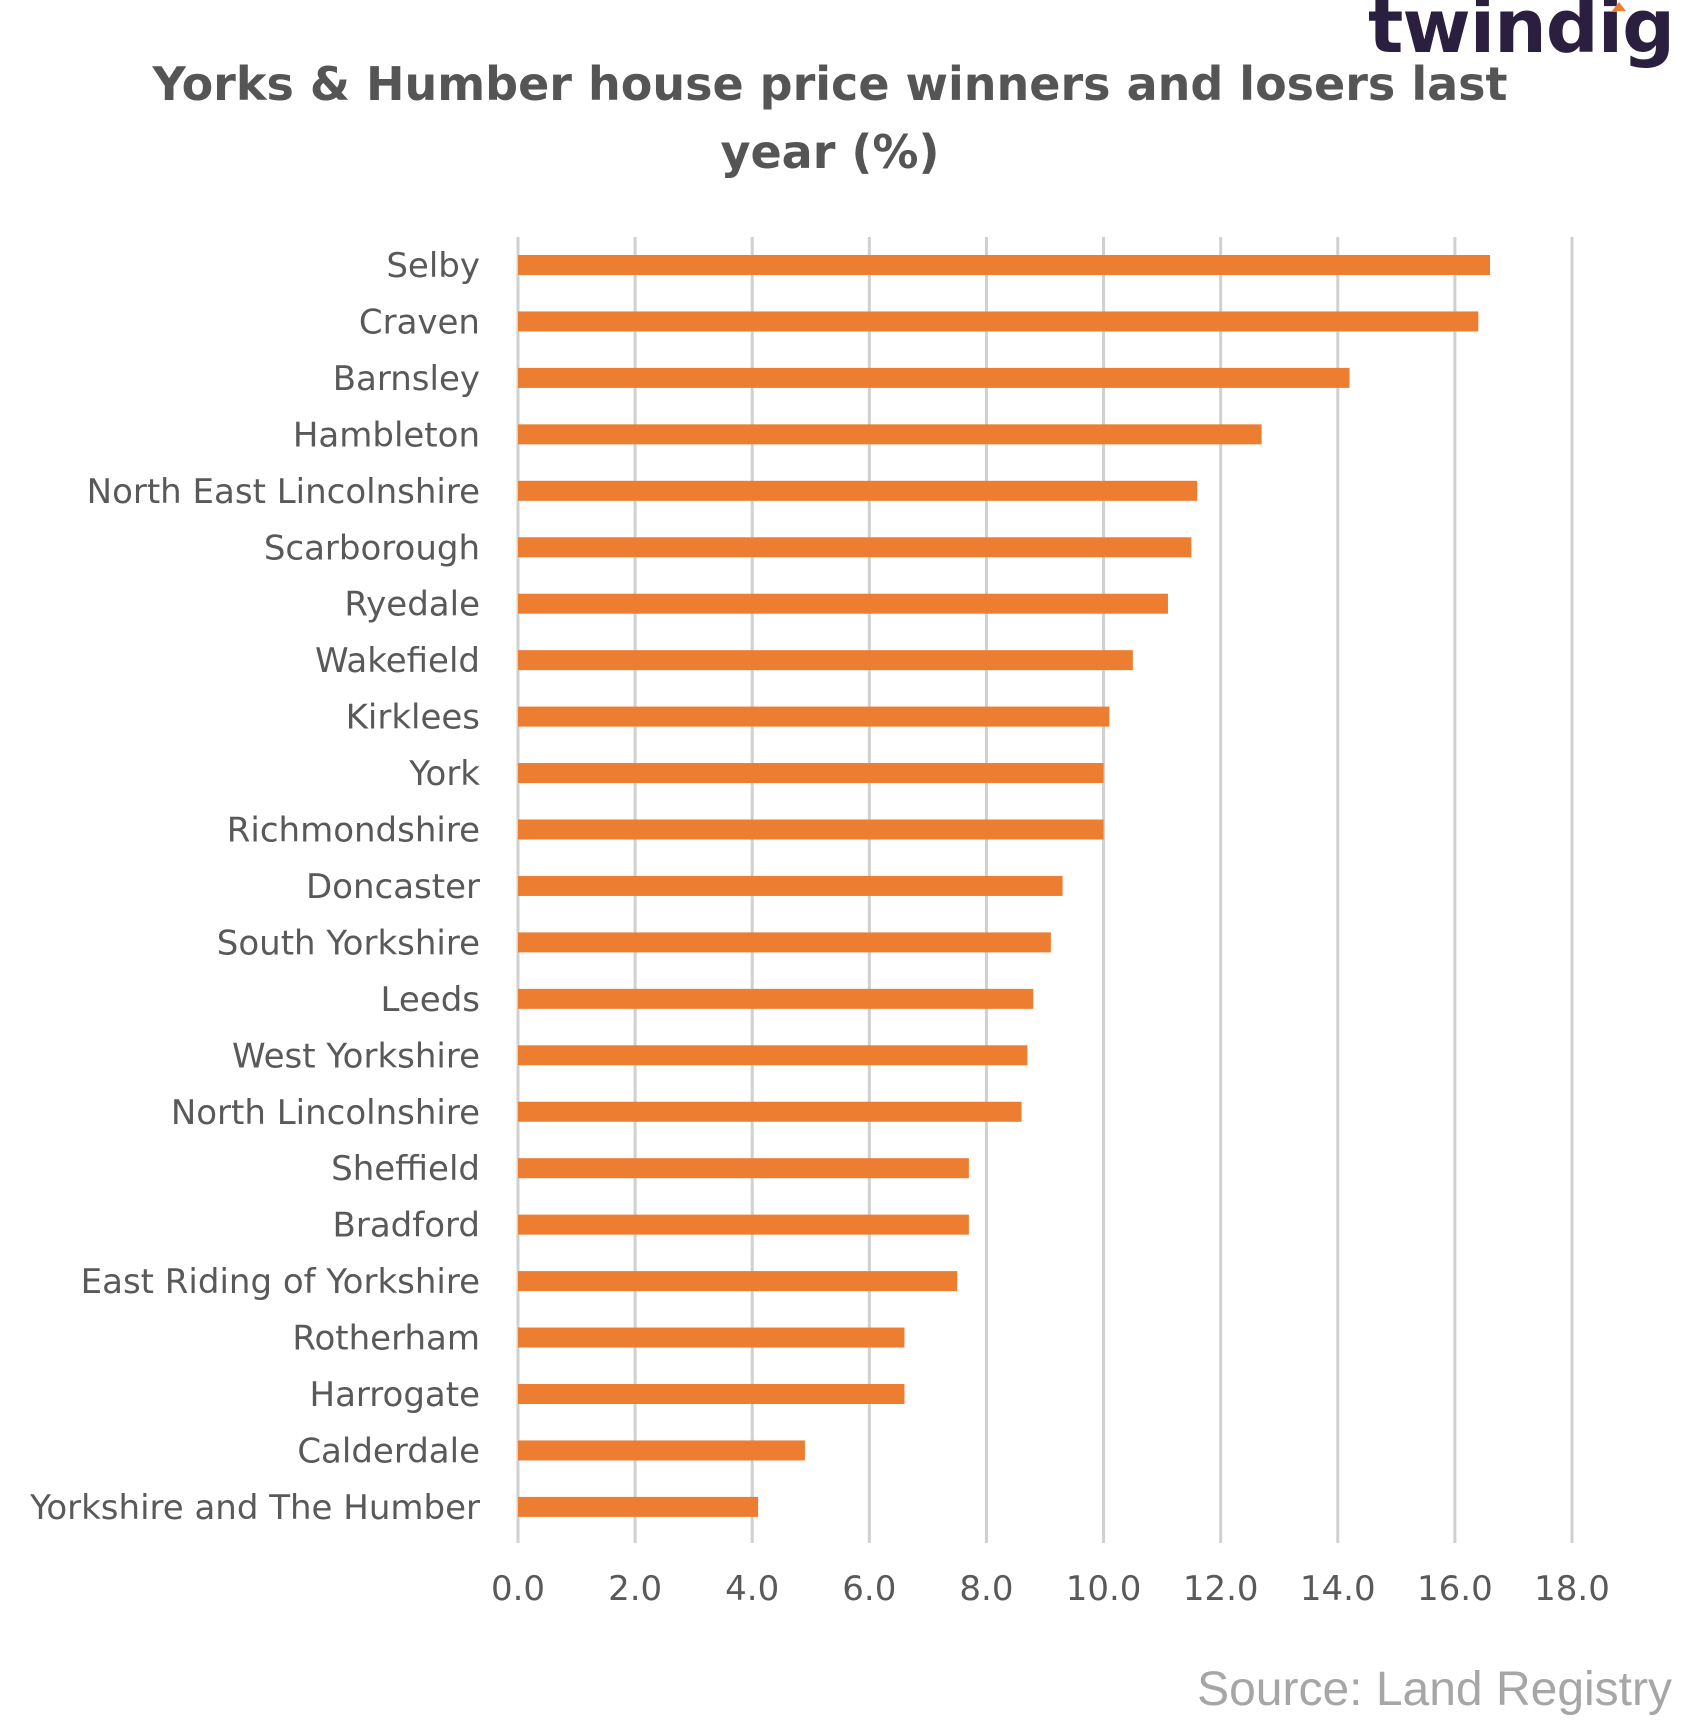  I want to click on x-tick-label: 4.0, so click(752, 1589).